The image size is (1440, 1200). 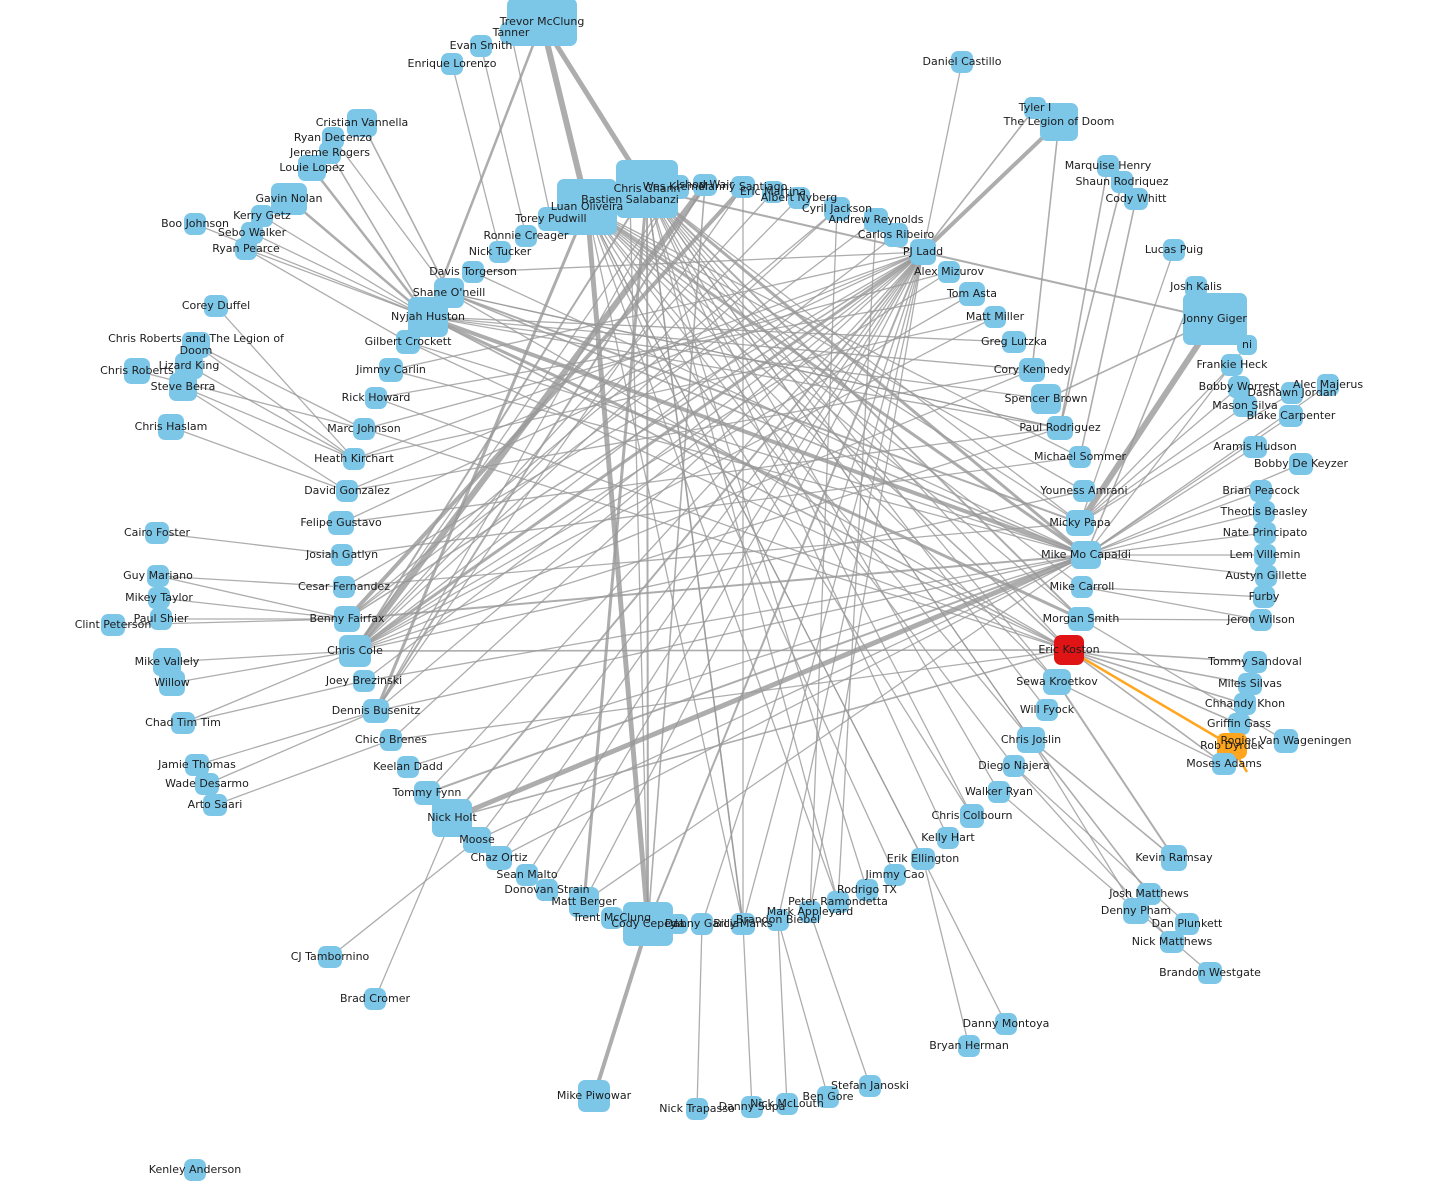 I want to click on node-bobby-worrest, so click(x=1239, y=387).